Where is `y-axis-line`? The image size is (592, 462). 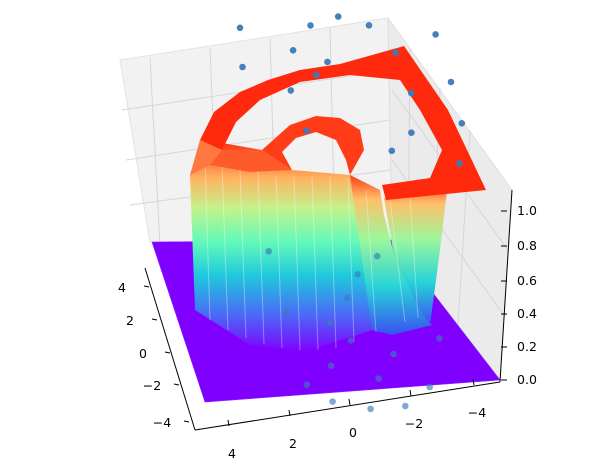
y-axis-line is located at coordinates (170, 349).